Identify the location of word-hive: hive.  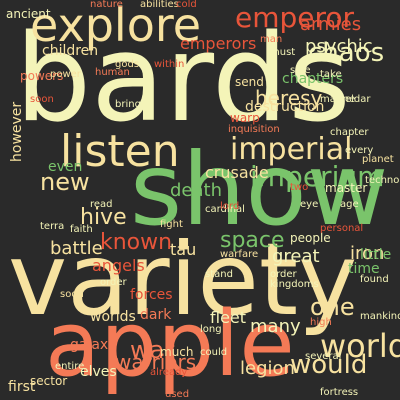
(103, 217).